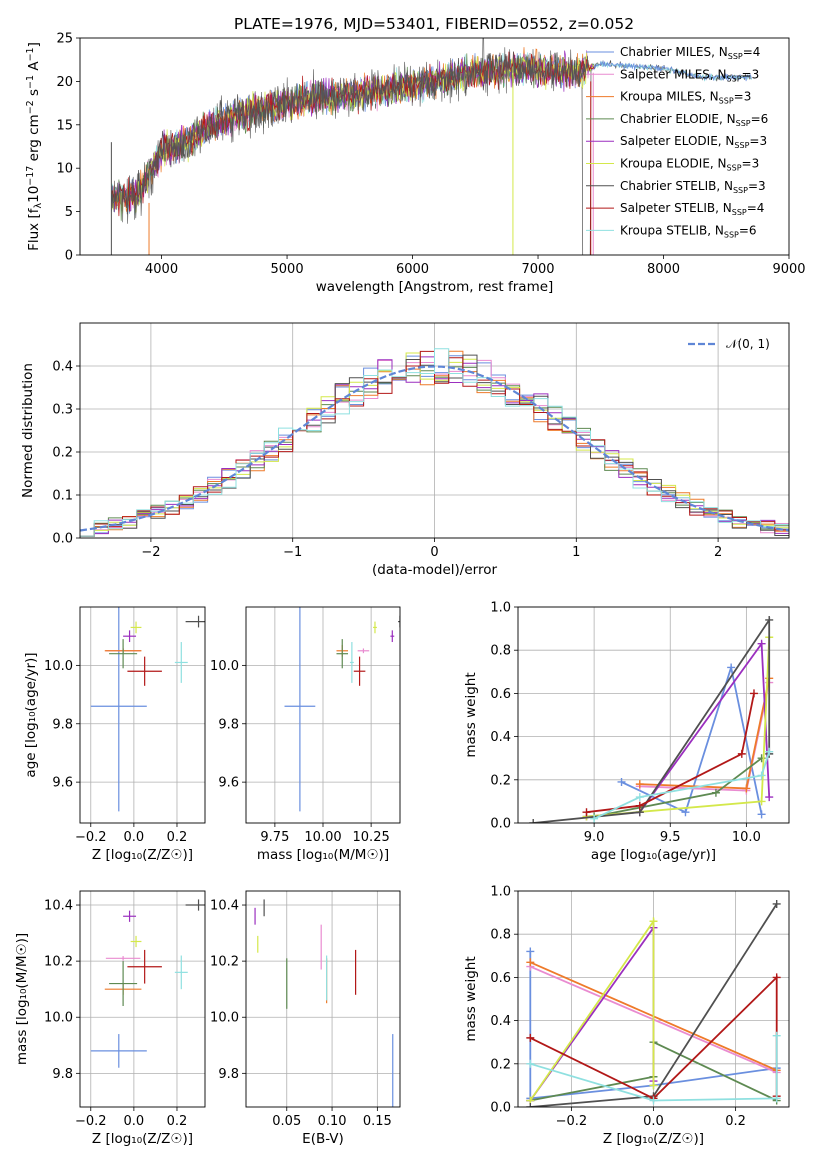  Describe the element at coordinates (332, 1121) in the screenshot. I see `mass_vs_EBV-xtick-label: 0.10` at that location.